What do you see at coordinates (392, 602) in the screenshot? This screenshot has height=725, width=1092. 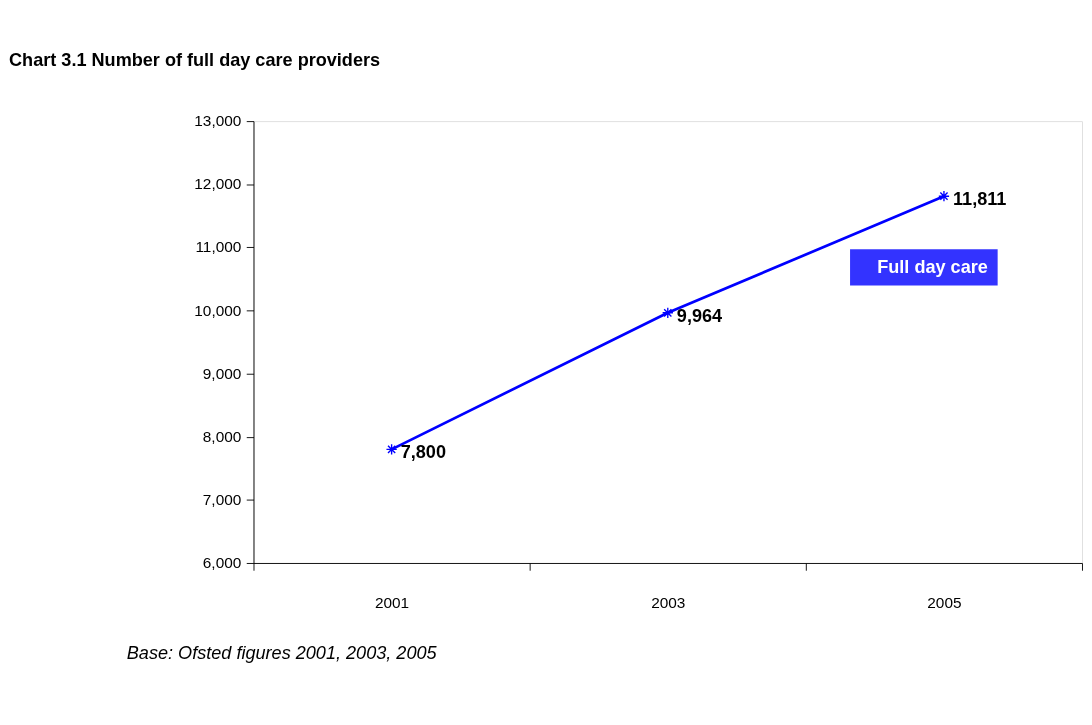 I see `x-tick-label: 2001` at bounding box center [392, 602].